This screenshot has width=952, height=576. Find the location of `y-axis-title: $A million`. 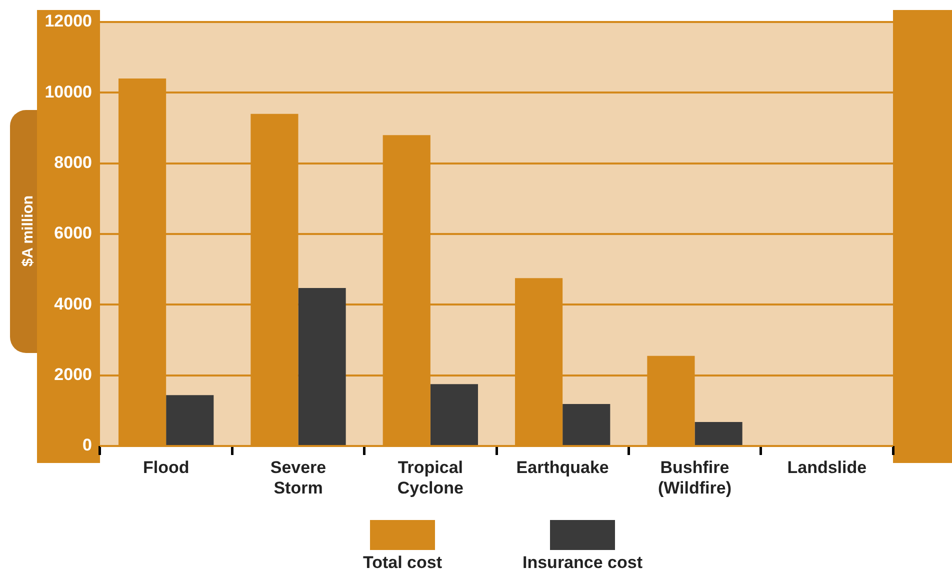

y-axis-title: $A million is located at coordinates (28, 231).